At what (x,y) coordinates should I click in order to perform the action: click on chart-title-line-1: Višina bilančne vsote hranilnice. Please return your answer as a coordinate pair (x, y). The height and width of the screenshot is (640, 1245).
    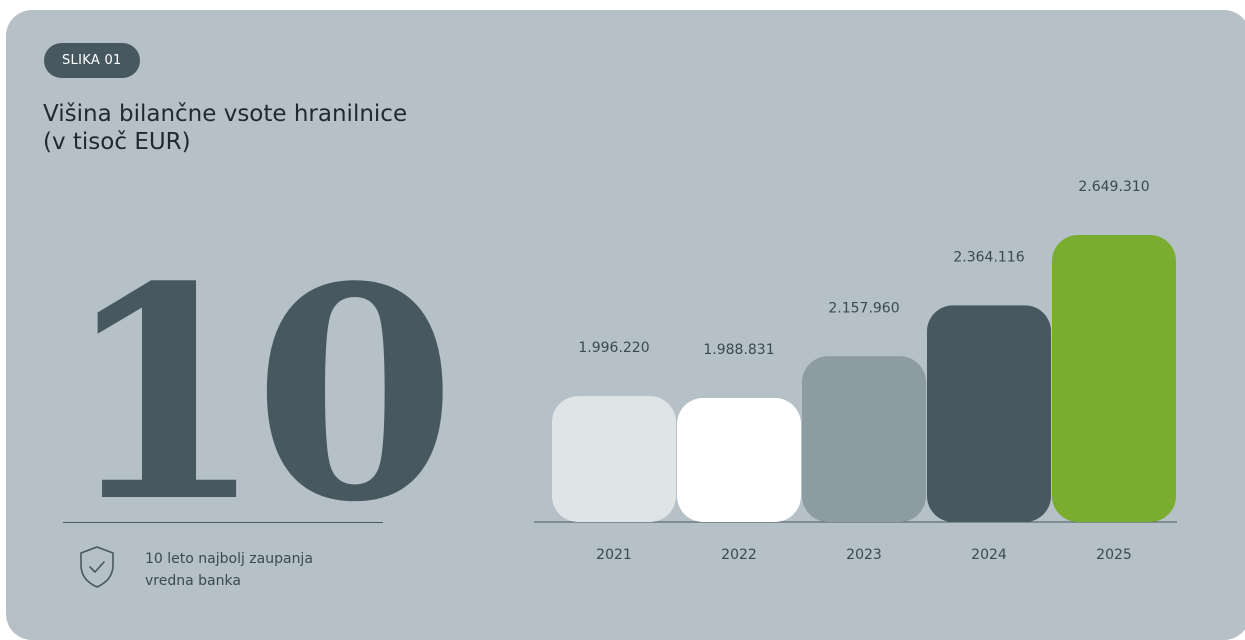
    Looking at the image, I should click on (225, 114).